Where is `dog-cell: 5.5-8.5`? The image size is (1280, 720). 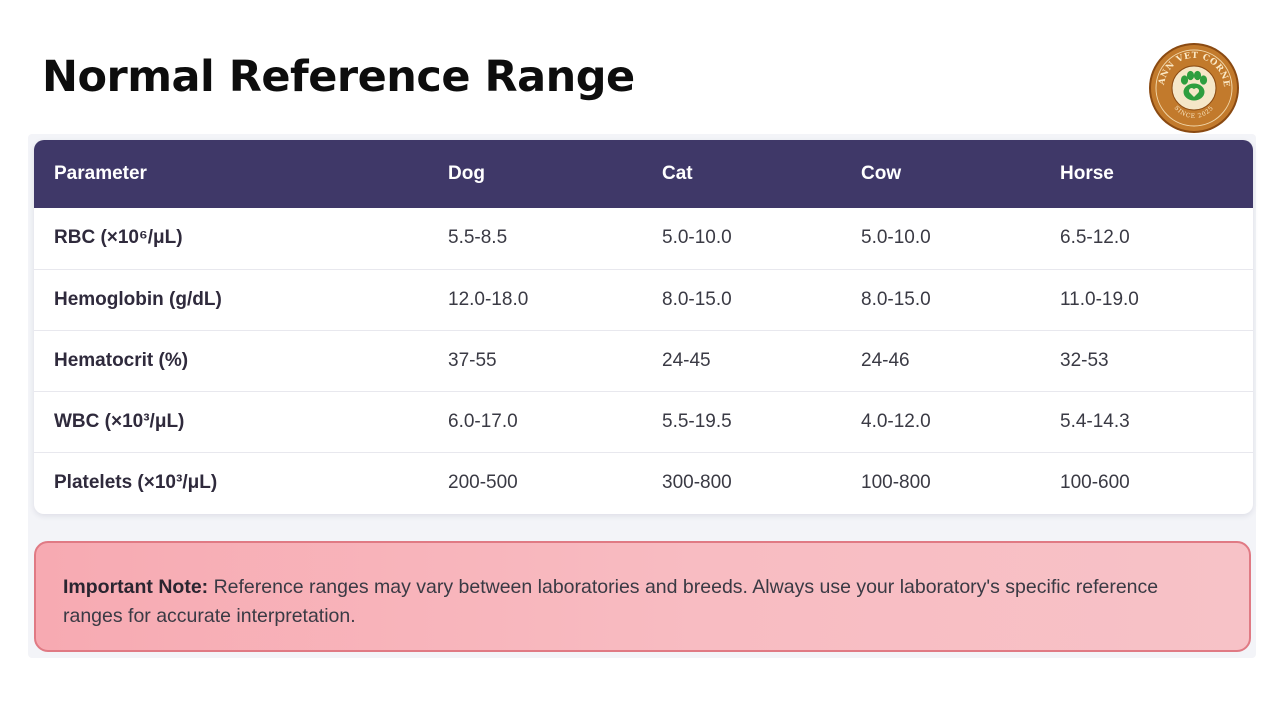 dog-cell: 5.5-8.5 is located at coordinates (478, 238).